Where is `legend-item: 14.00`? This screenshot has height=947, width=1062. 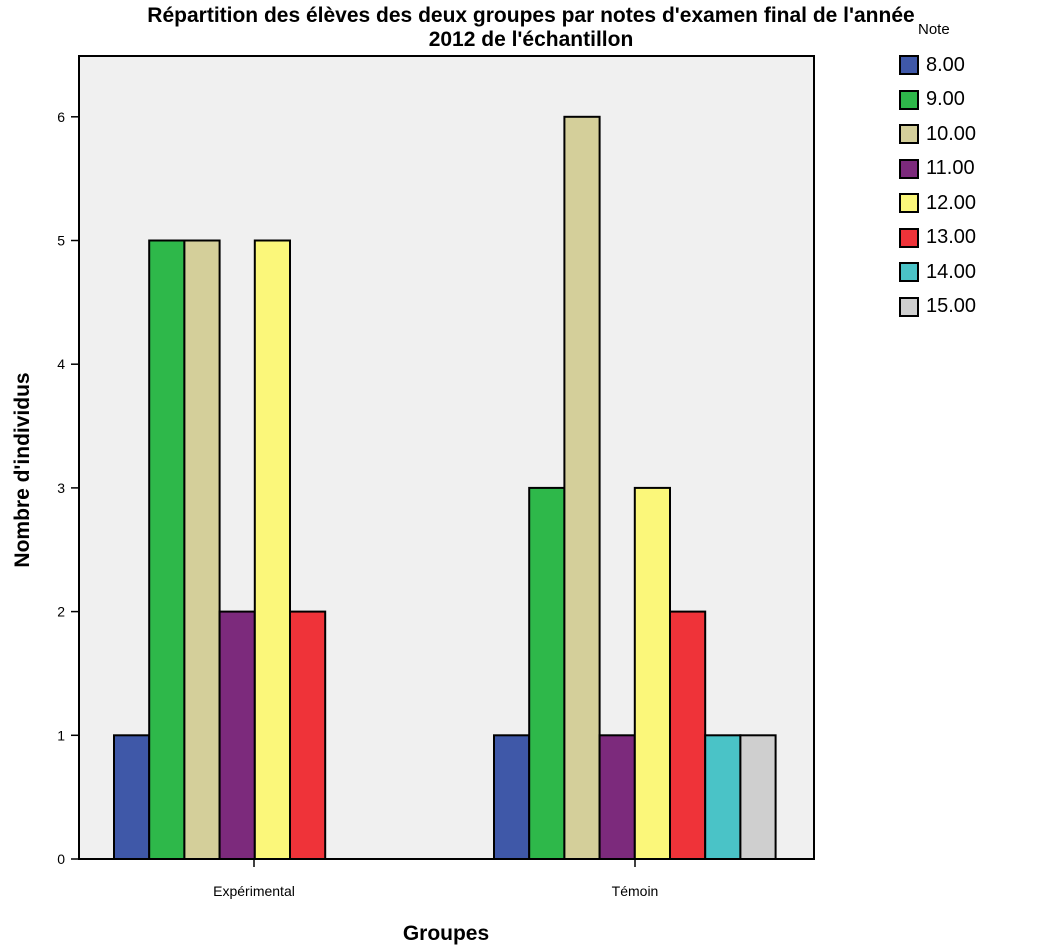 legend-item: 14.00 is located at coordinates (937, 272).